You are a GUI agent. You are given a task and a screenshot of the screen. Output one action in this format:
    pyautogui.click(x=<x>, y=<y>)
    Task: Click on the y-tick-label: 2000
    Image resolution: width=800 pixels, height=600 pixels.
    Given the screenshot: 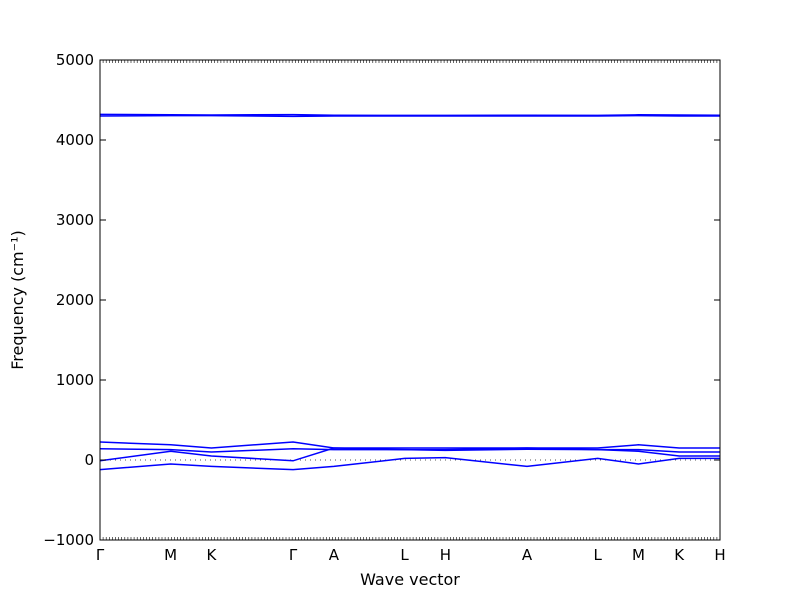 What is the action you would take?
    pyautogui.click(x=75, y=300)
    